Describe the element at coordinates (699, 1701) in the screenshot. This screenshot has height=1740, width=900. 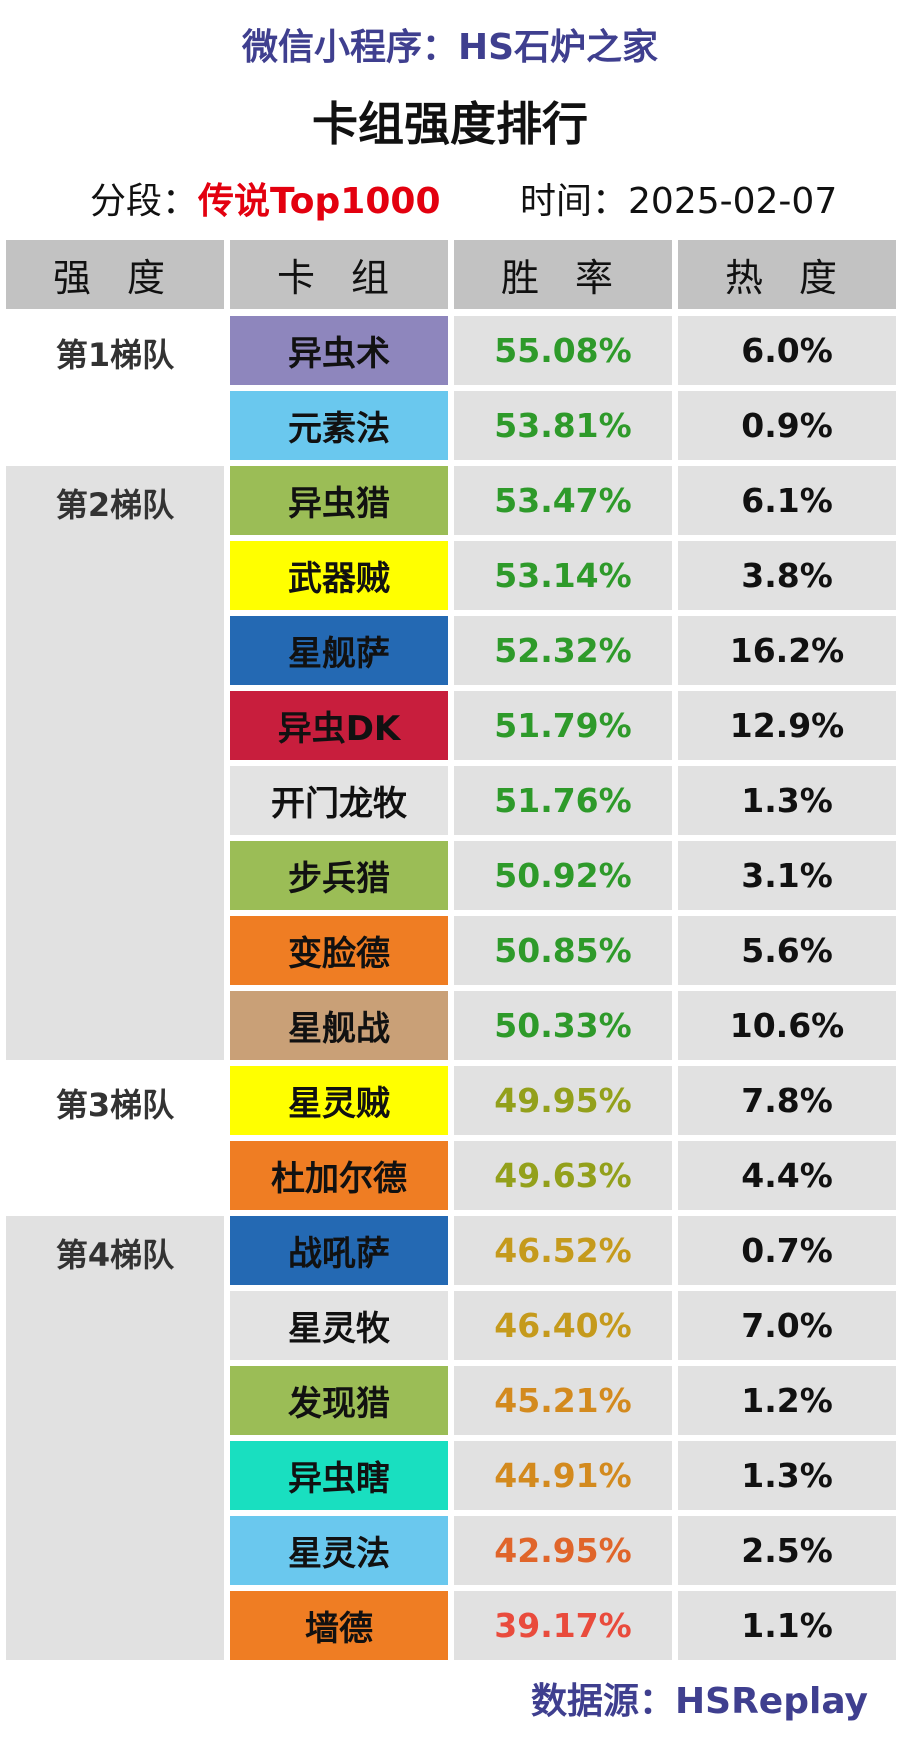
I see `data-source: 数据源：HSReplay` at that location.